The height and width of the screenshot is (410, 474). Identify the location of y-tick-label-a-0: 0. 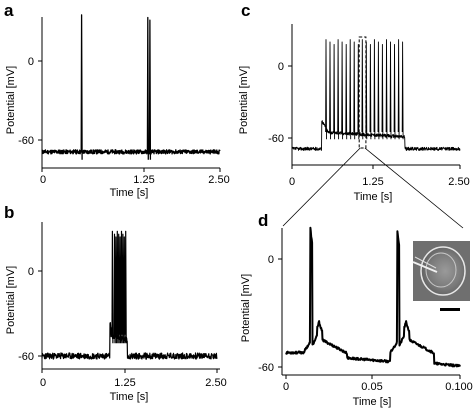
(31, 62).